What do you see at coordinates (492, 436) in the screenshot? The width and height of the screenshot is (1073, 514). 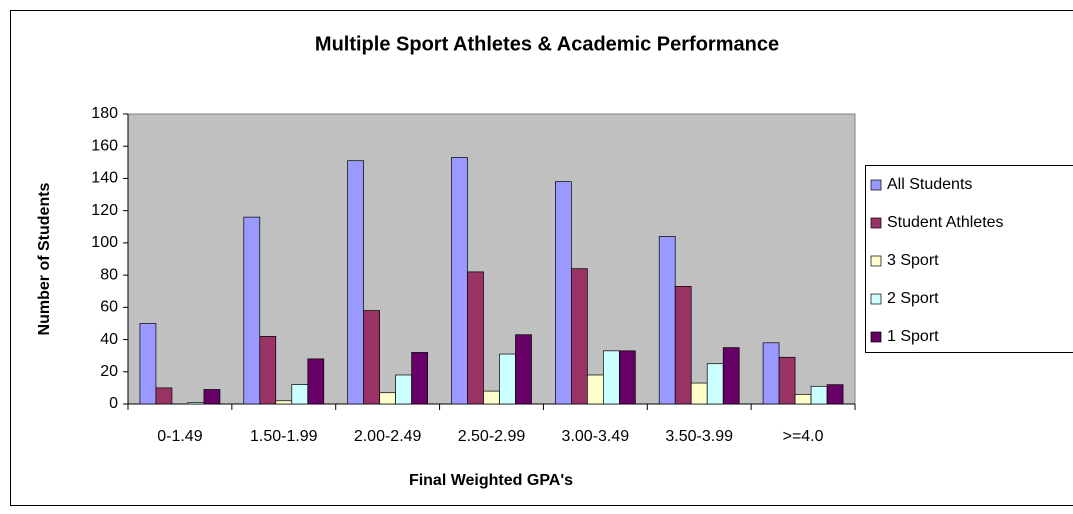 I see `x-tick-label: 2.50-2.99` at bounding box center [492, 436].